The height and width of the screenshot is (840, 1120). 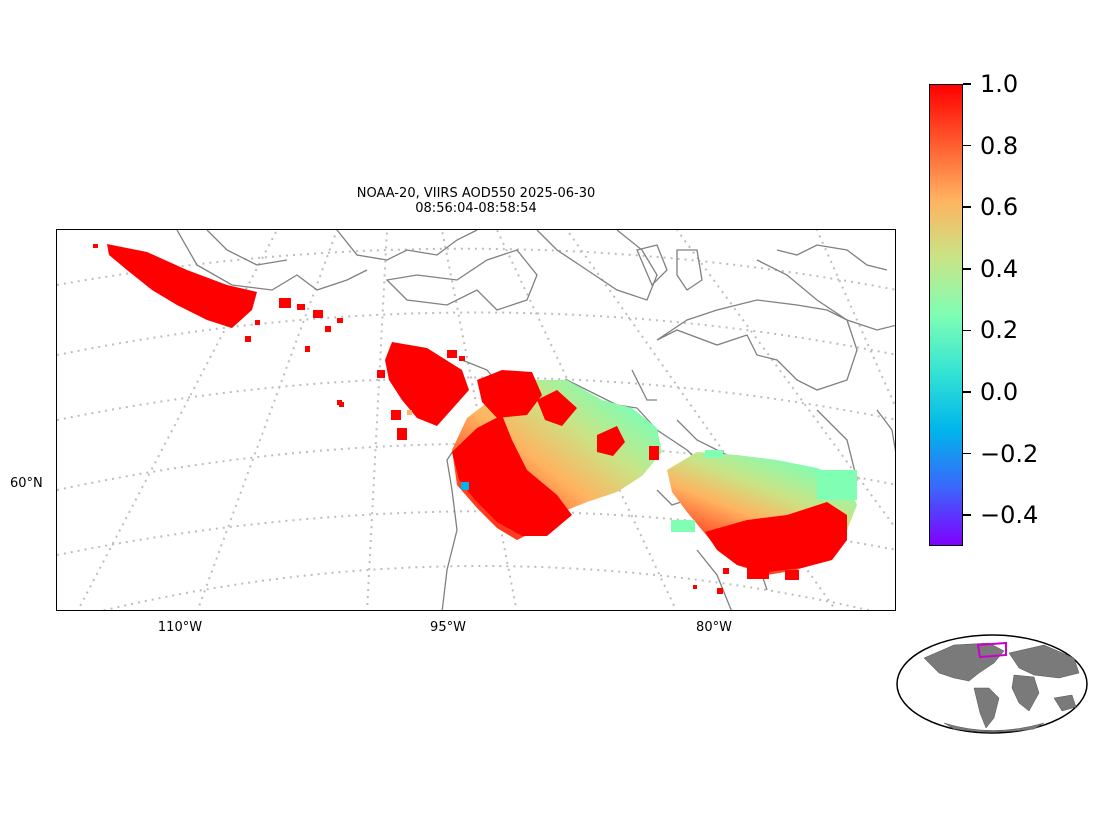 I want to click on colorbar-tick-label: 0.4, so click(x=999, y=268).